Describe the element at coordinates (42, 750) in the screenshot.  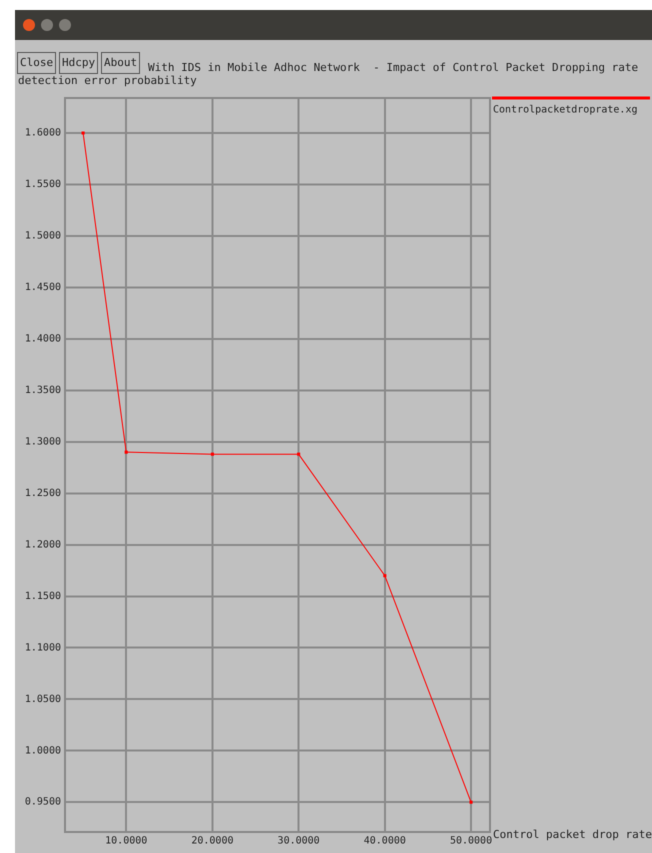
I see `y-tick-label: 1.0000` at that location.